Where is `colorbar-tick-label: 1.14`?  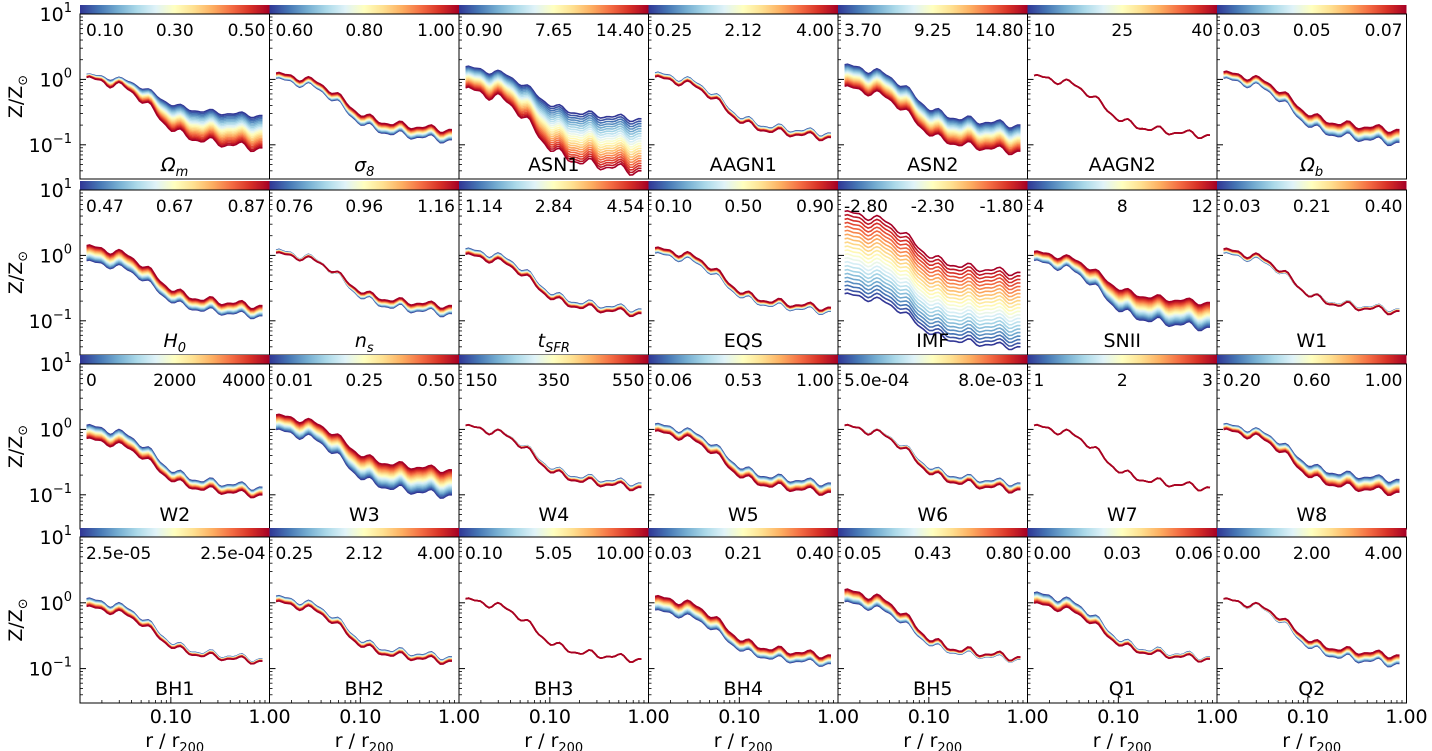
colorbar-tick-label: 1.14 is located at coordinates (484, 207).